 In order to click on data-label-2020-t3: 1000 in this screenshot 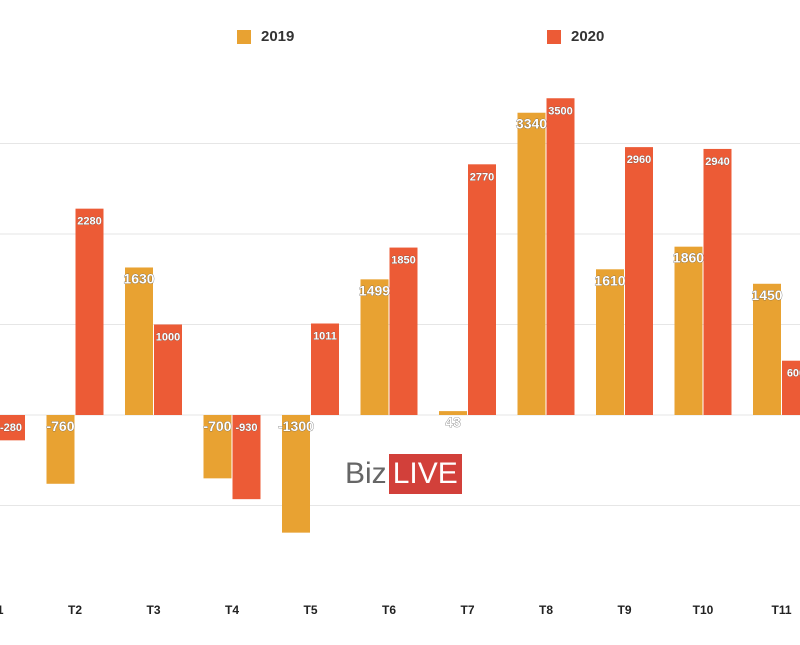, I will do `click(168, 338)`.